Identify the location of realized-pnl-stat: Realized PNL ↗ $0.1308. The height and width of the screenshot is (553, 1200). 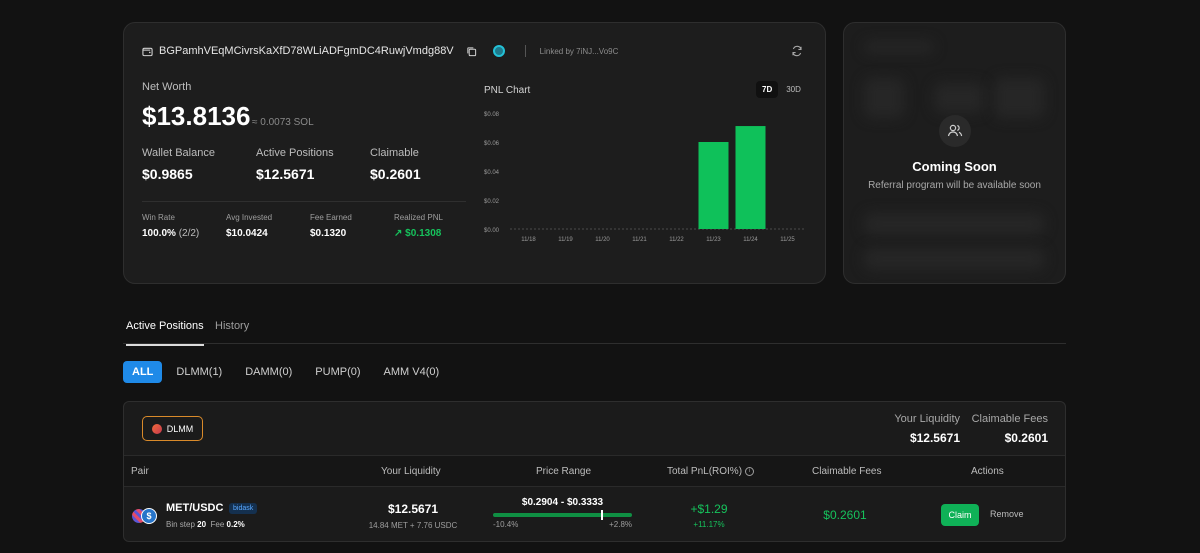
(418, 226).